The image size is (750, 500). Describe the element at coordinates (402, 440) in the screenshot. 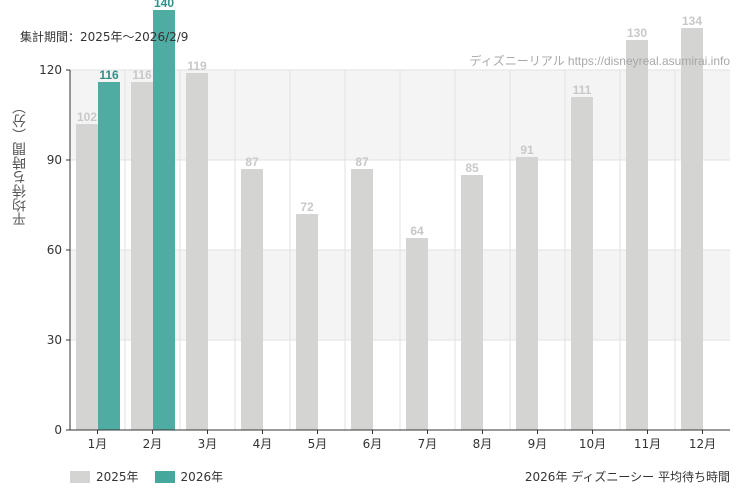

I see `x-tick-labels: 1月 2月 3月 4月 5月 6月 7月 8月 9月 10月 11月 12月` at that location.